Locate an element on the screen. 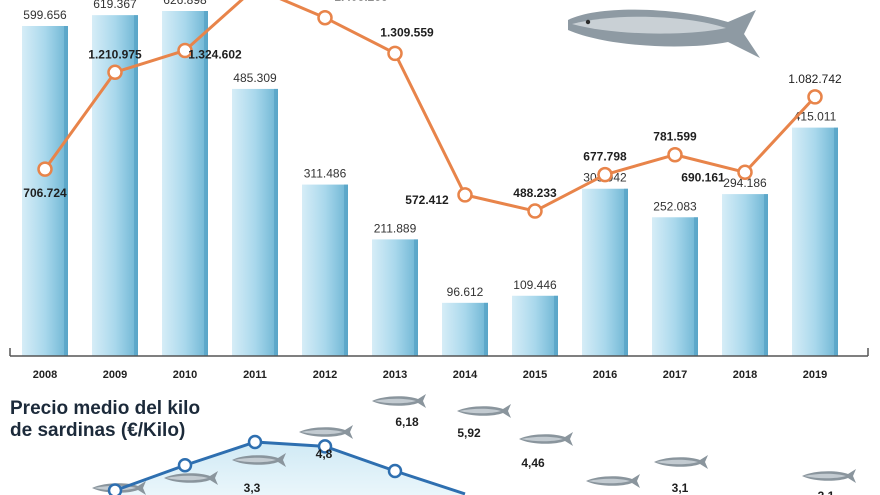 This screenshot has width=880, height=495. bar-2008 is located at coordinates (45, 190).